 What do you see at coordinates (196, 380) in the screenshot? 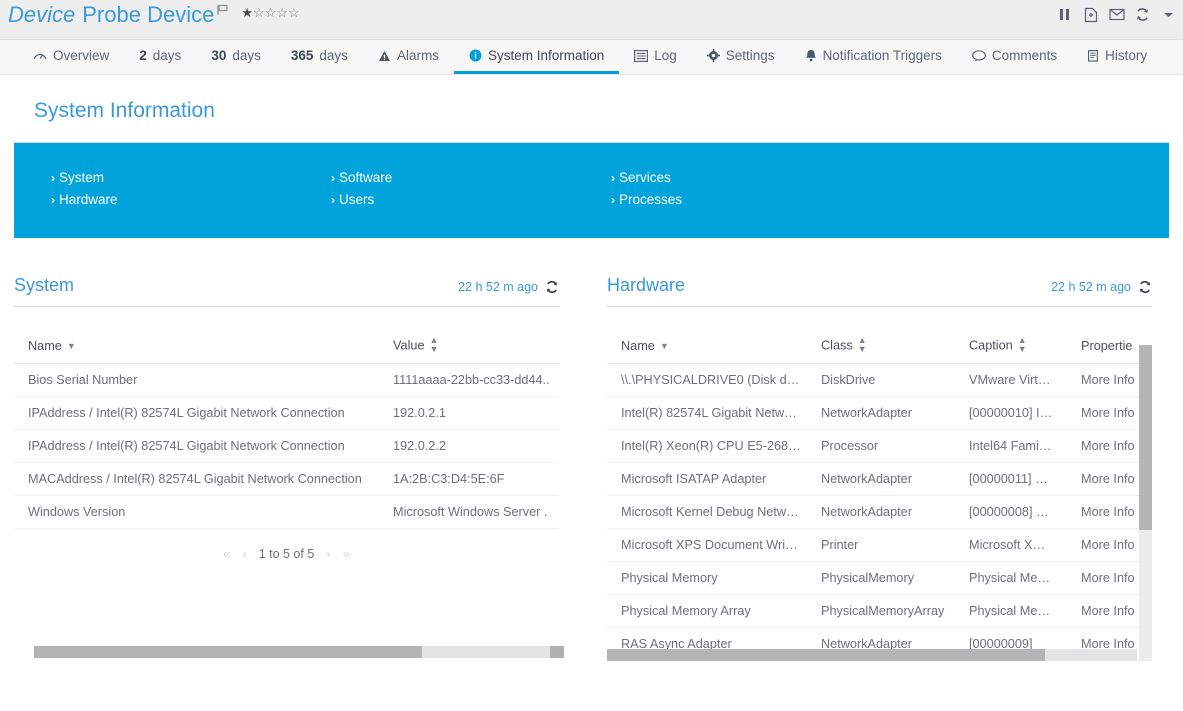
I see `cell-name: Bios Serial Number` at bounding box center [196, 380].